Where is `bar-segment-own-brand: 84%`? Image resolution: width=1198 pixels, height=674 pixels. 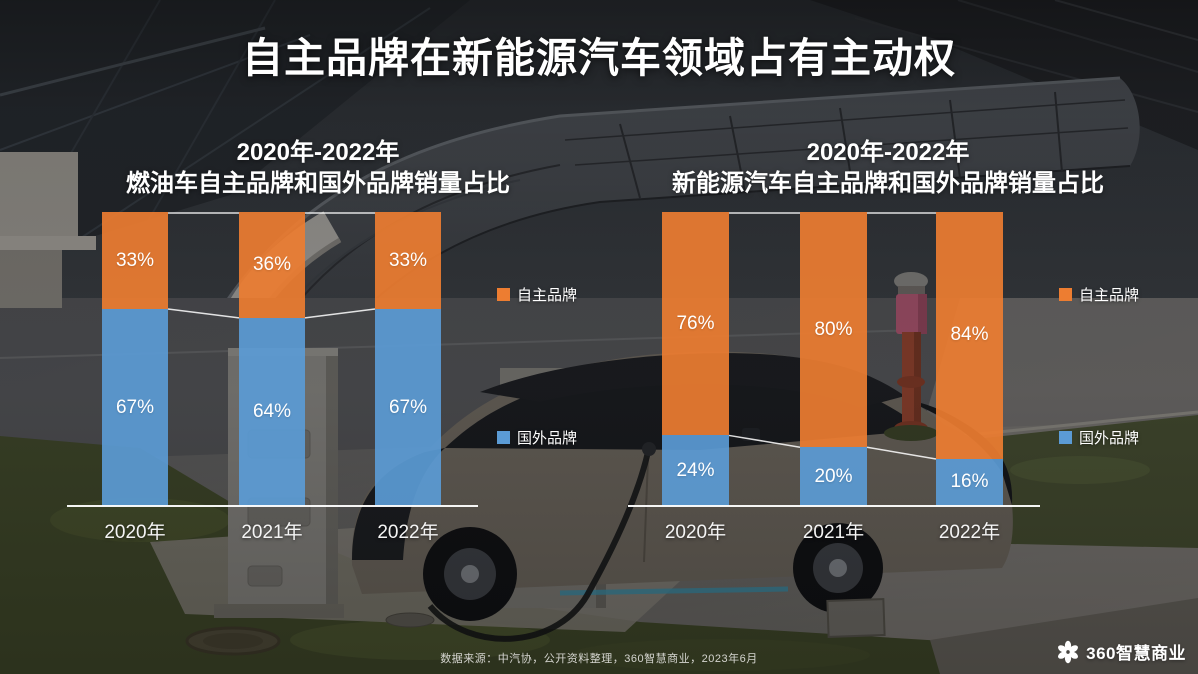
bar-segment-own-brand: 84% is located at coordinates (969, 335).